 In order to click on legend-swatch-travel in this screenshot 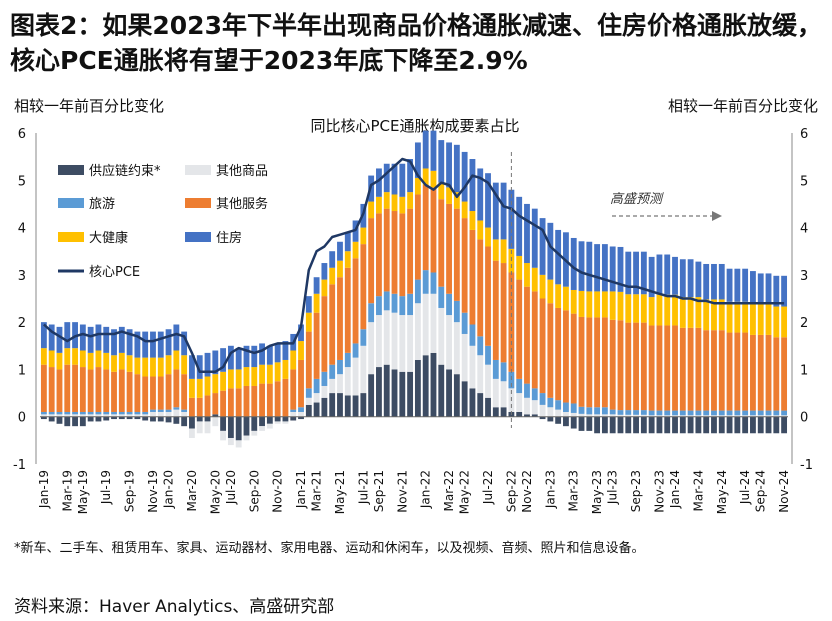, I will do `click(71, 203)`.